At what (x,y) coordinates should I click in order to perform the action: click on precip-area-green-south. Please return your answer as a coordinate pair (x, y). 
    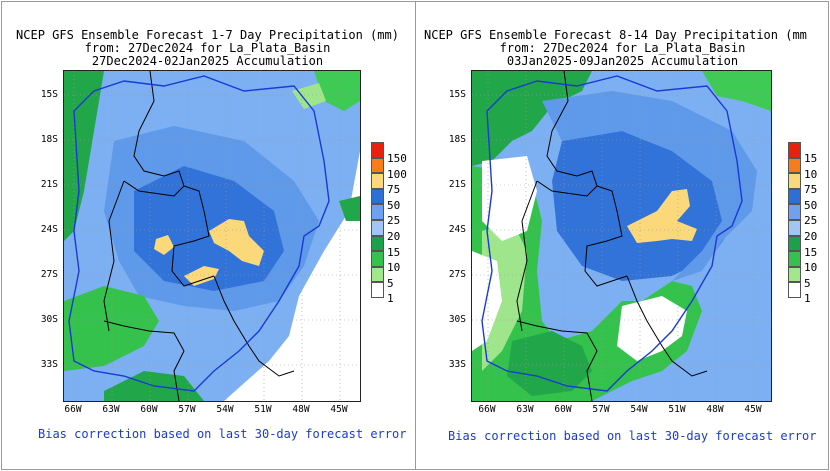
    Looking at the image, I should click on (549, 363).